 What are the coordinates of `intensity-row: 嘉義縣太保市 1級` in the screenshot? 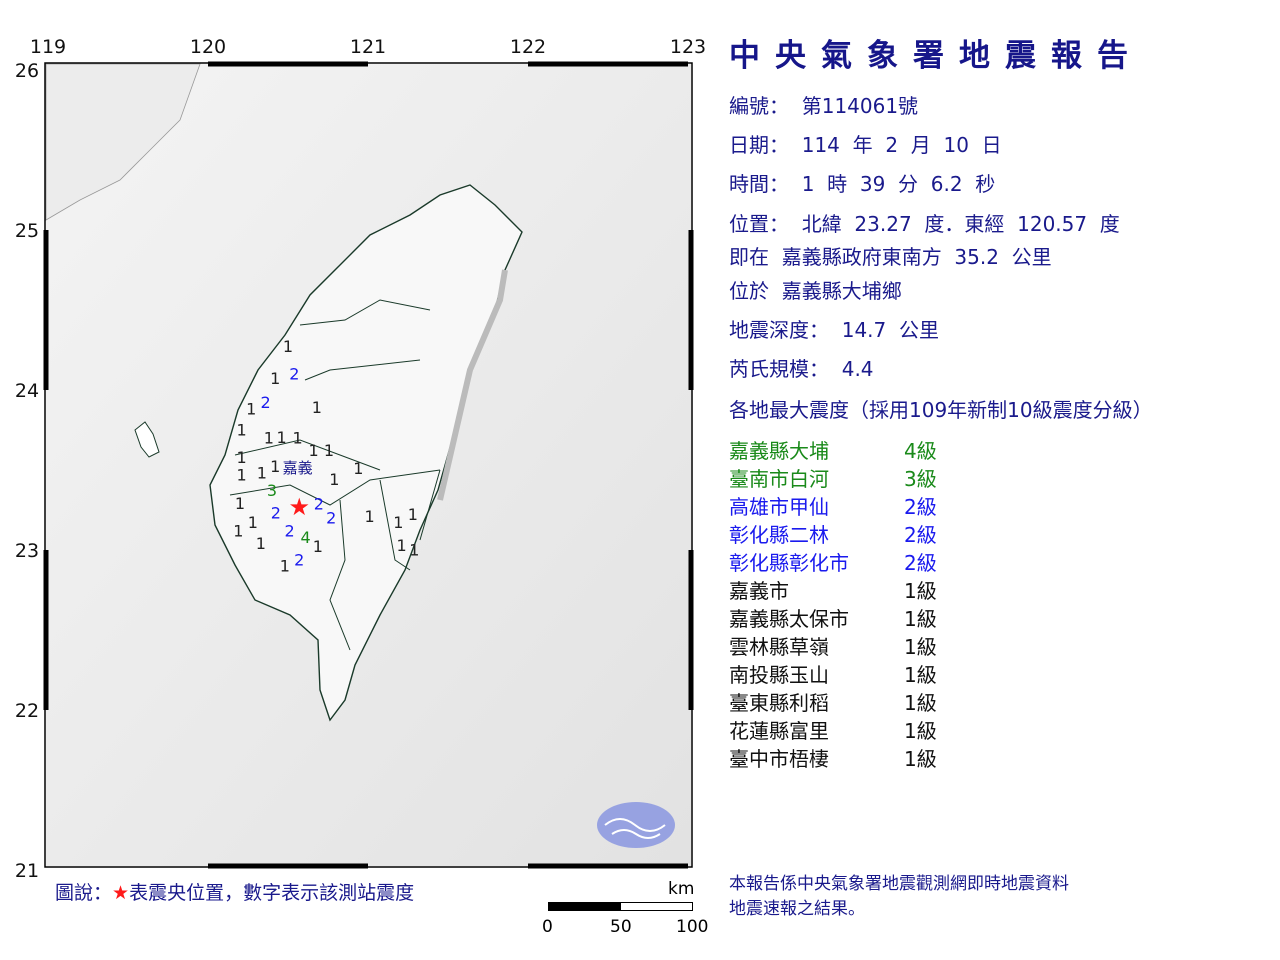 It's located at (833, 617).